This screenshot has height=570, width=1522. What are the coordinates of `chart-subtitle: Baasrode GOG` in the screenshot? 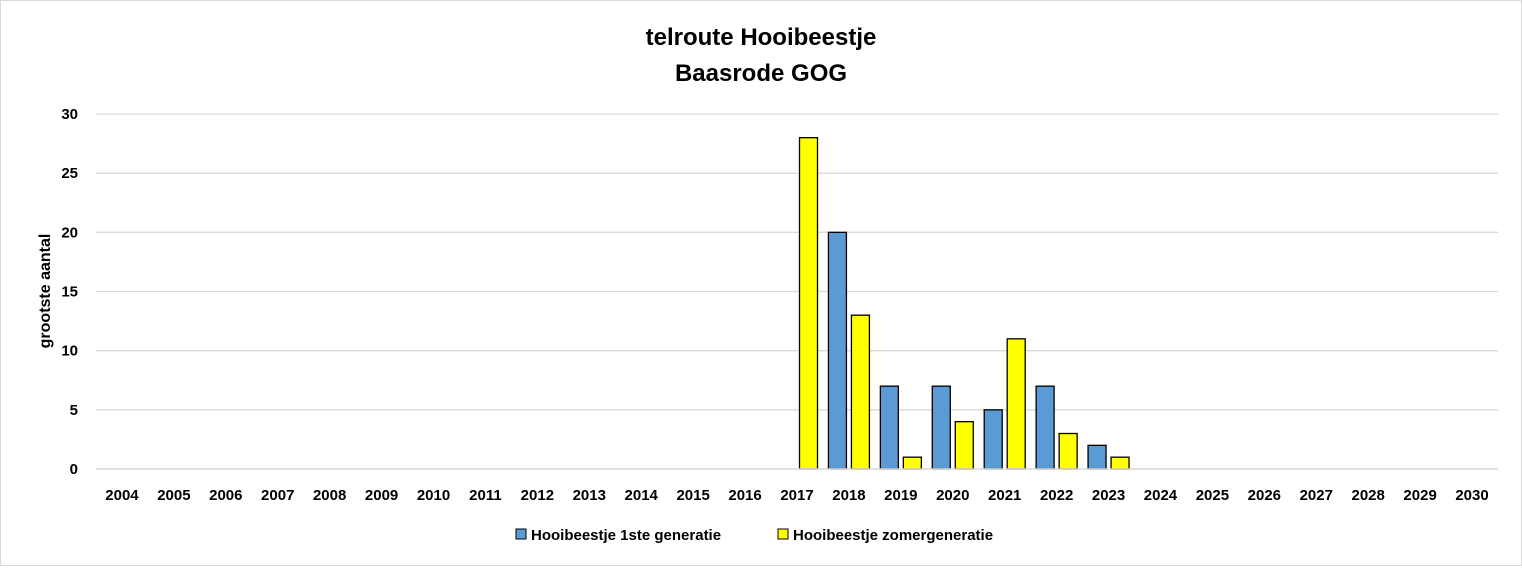 It's located at (761, 73).